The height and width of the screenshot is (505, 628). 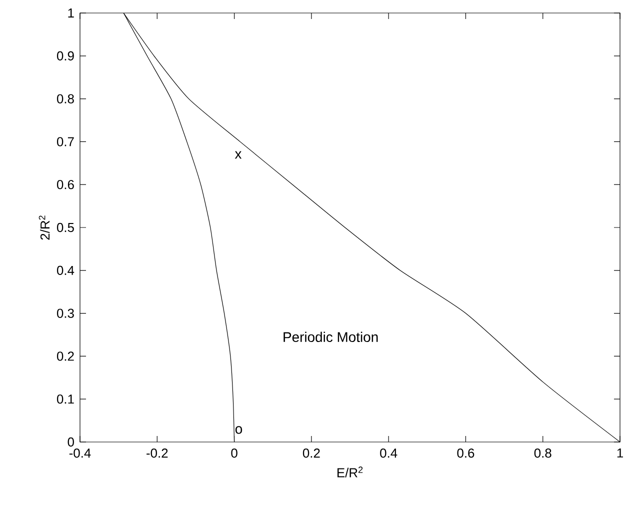 I want to click on x-axis-title: E/R$^{2}$, so click(x=350, y=472).